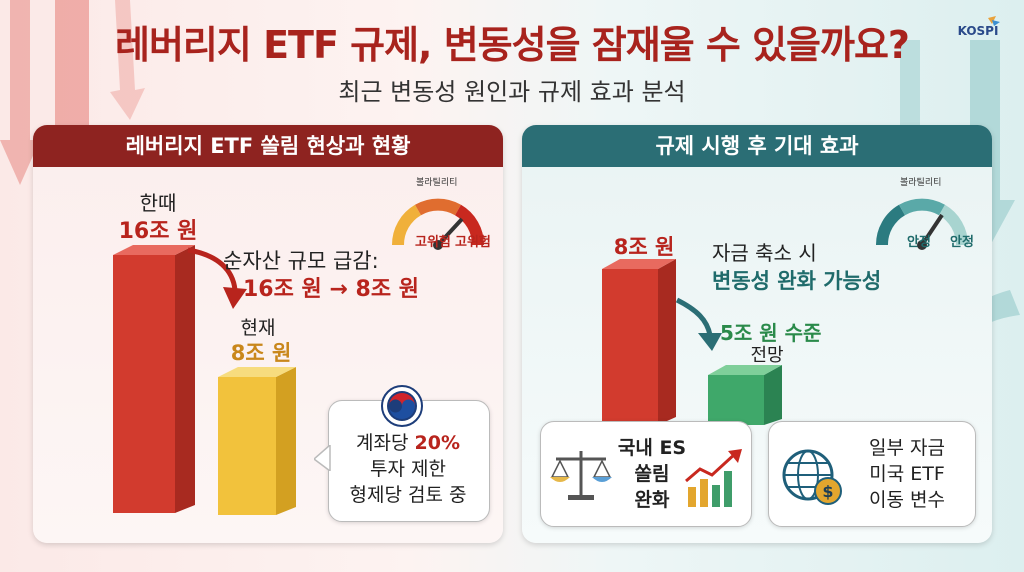  Describe the element at coordinates (322, 458) in the screenshot. I see `callout-pointer` at that location.